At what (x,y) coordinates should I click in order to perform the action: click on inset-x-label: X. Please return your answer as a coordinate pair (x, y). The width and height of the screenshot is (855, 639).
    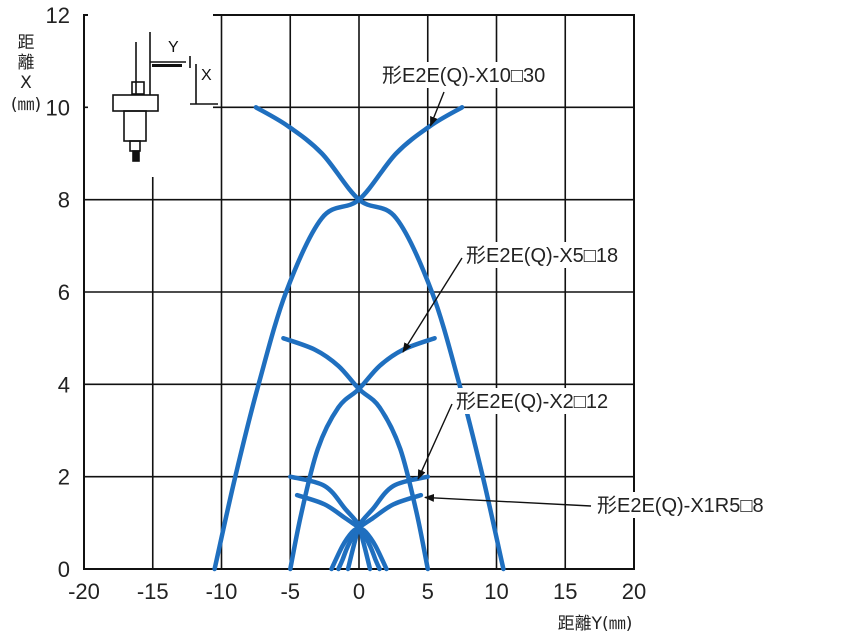
    Looking at the image, I should click on (206, 75).